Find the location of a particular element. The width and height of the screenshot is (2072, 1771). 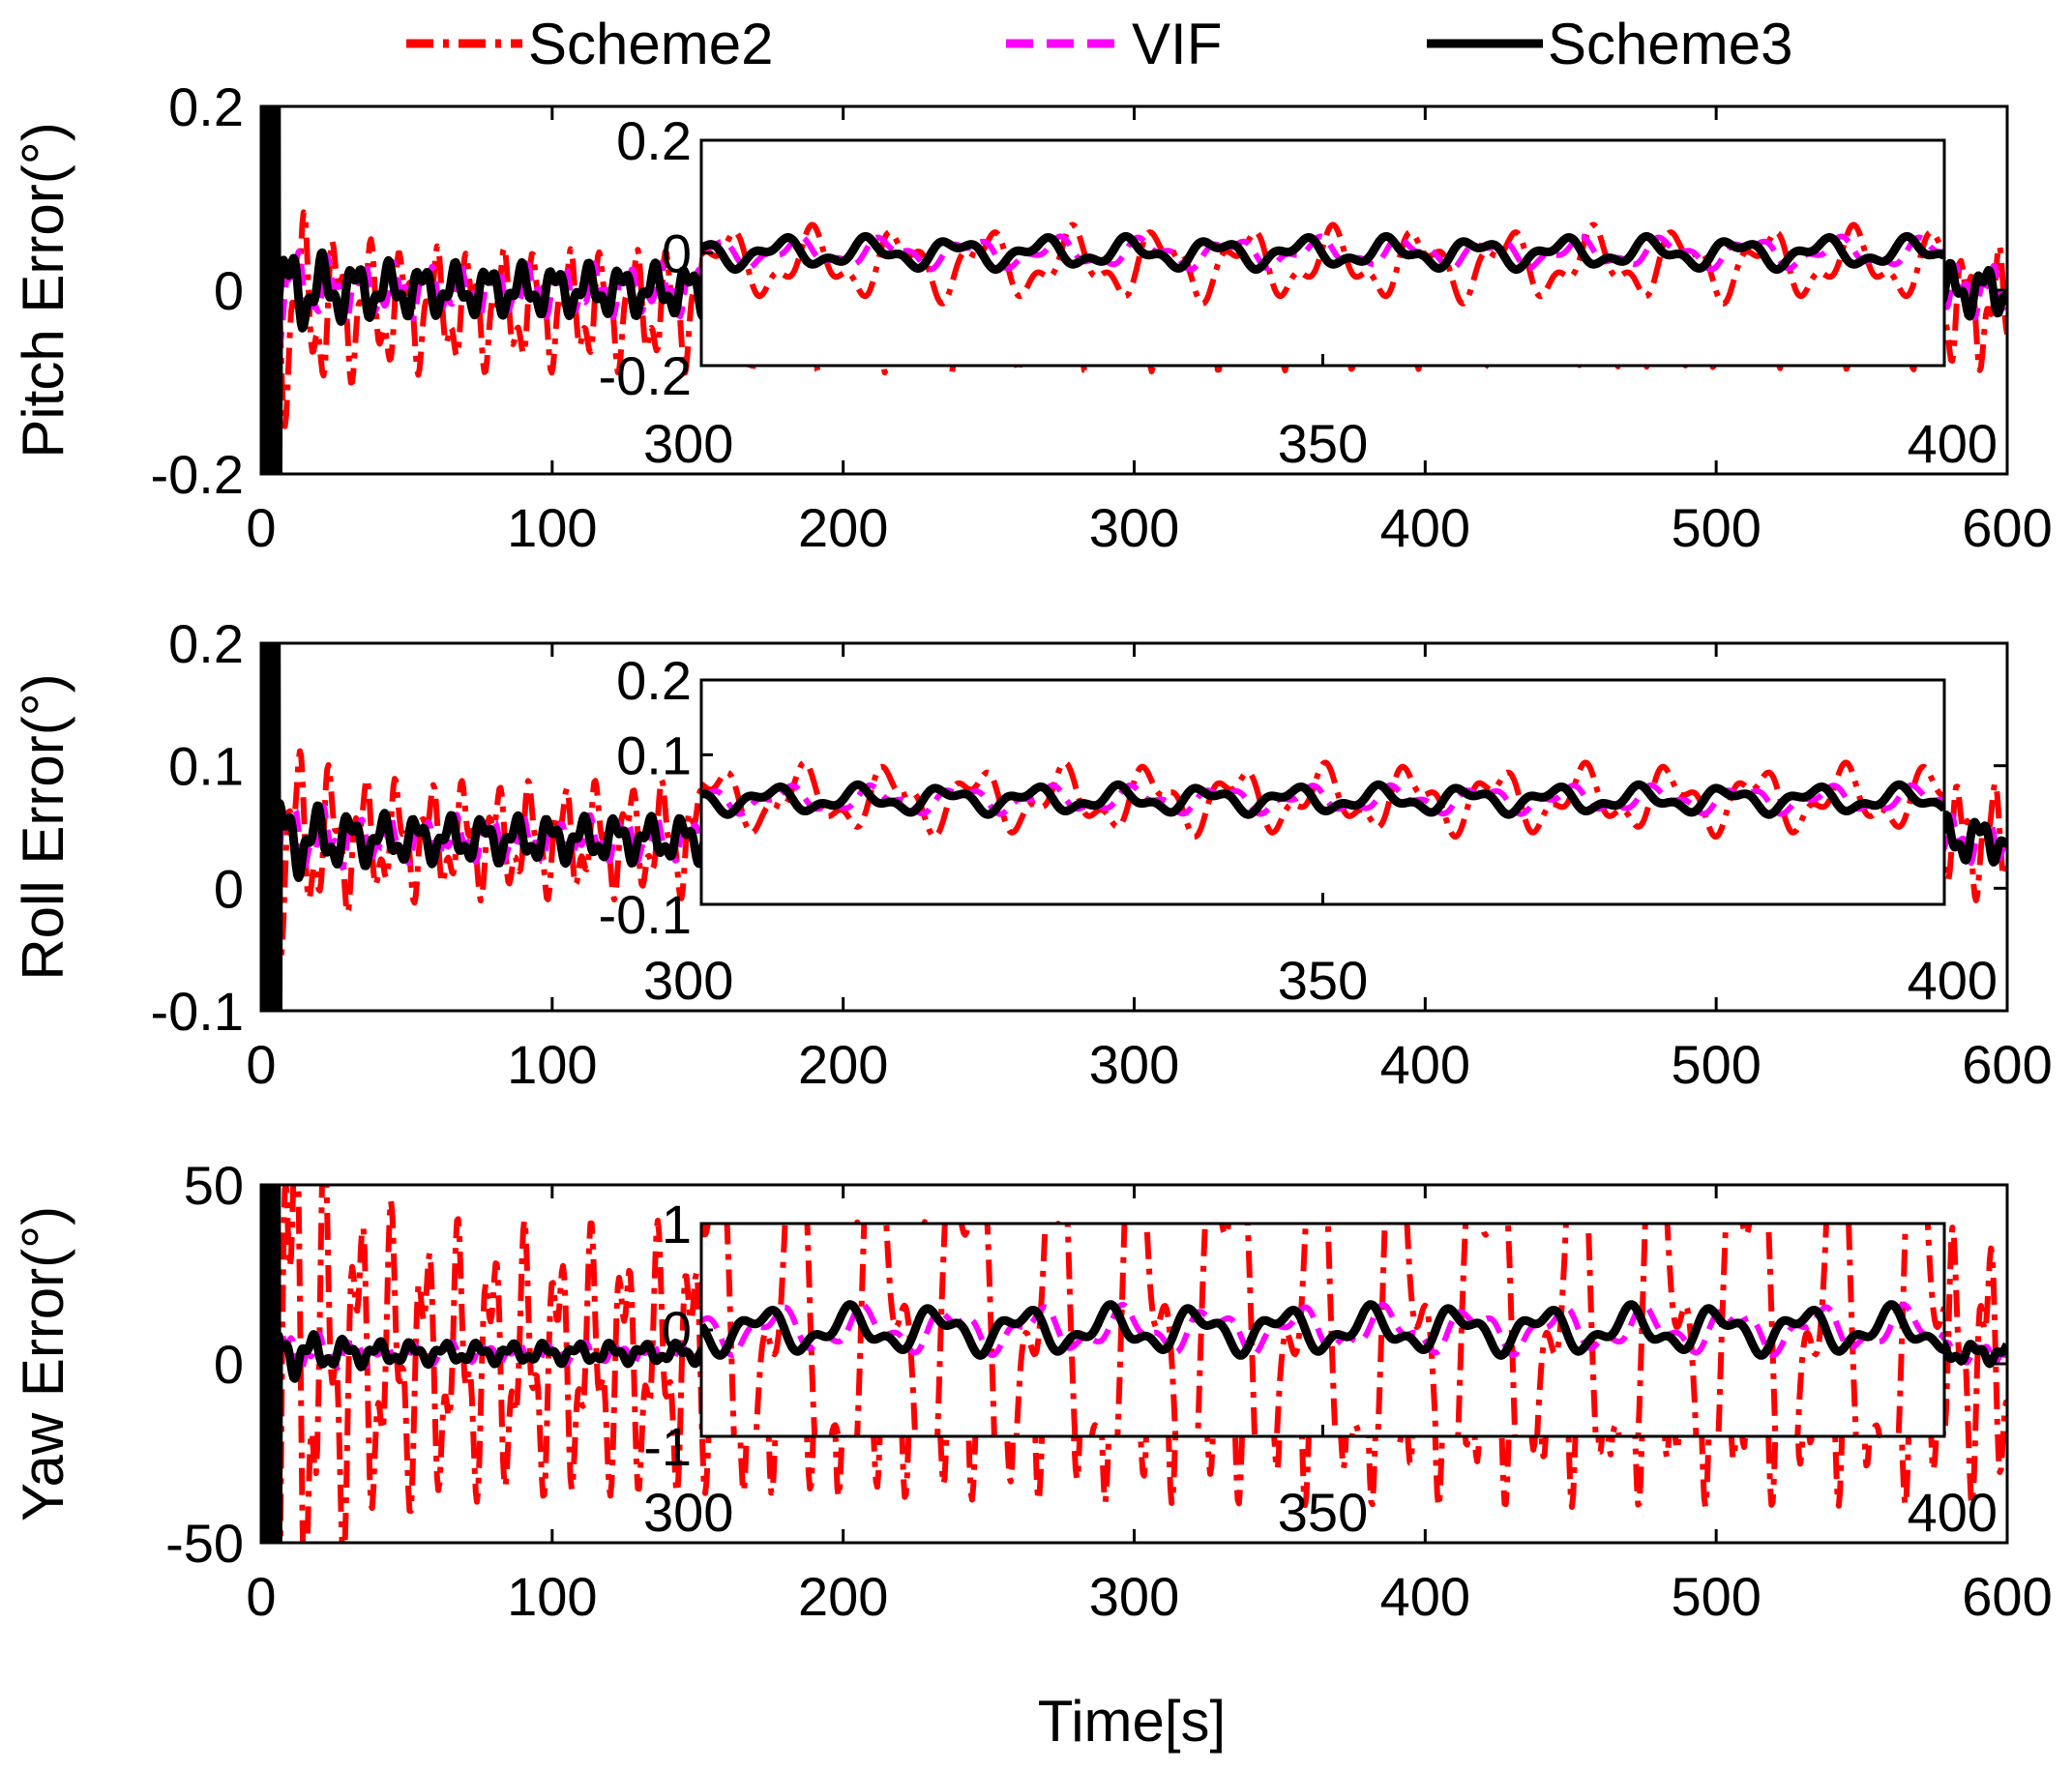

inset-y-tick-label: 0.1 is located at coordinates (654, 754).